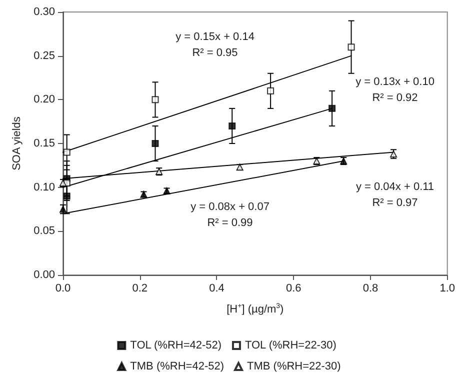  Describe the element at coordinates (44, 275) in the screenshot. I see `y-tick-label: 0.00` at that location.